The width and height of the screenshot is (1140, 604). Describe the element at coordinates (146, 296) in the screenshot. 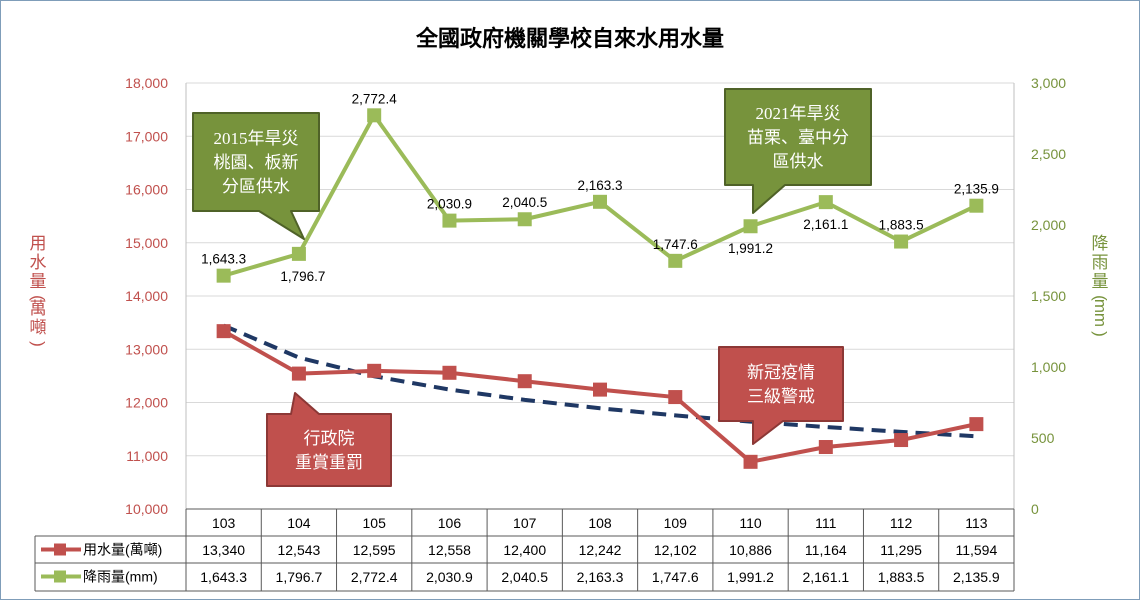

I see `left-tick-label: 14,000` at that location.